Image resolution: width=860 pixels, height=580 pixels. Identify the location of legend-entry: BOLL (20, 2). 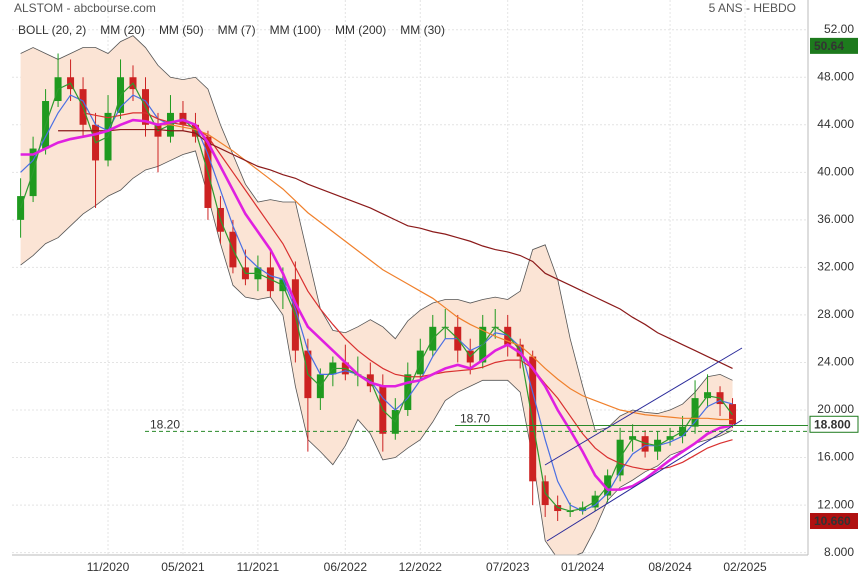
(52, 30).